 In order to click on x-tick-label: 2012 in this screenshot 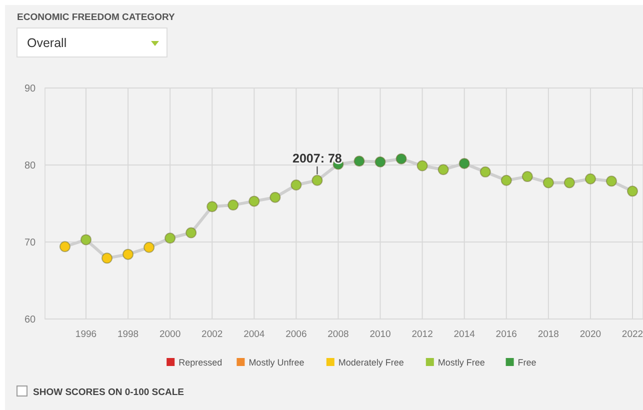, I will do `click(422, 334)`.